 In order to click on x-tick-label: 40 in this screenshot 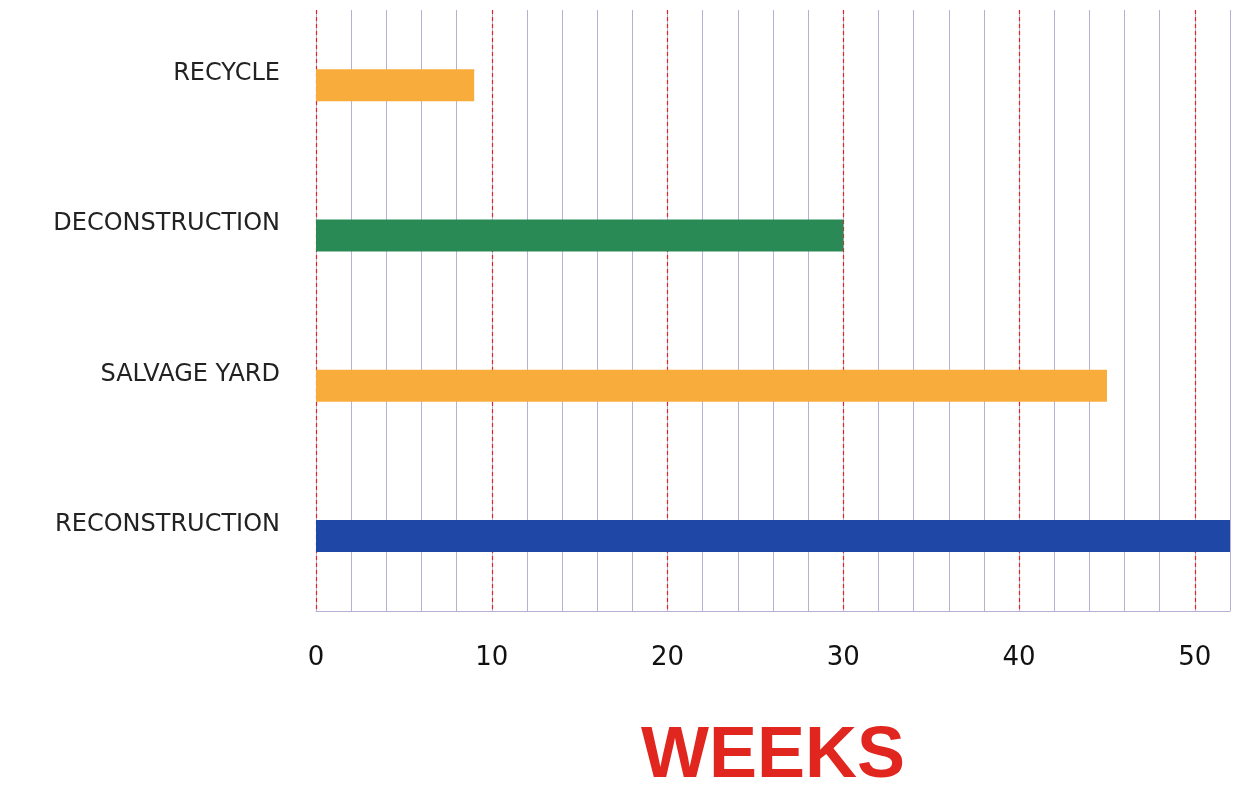, I will do `click(1019, 656)`.